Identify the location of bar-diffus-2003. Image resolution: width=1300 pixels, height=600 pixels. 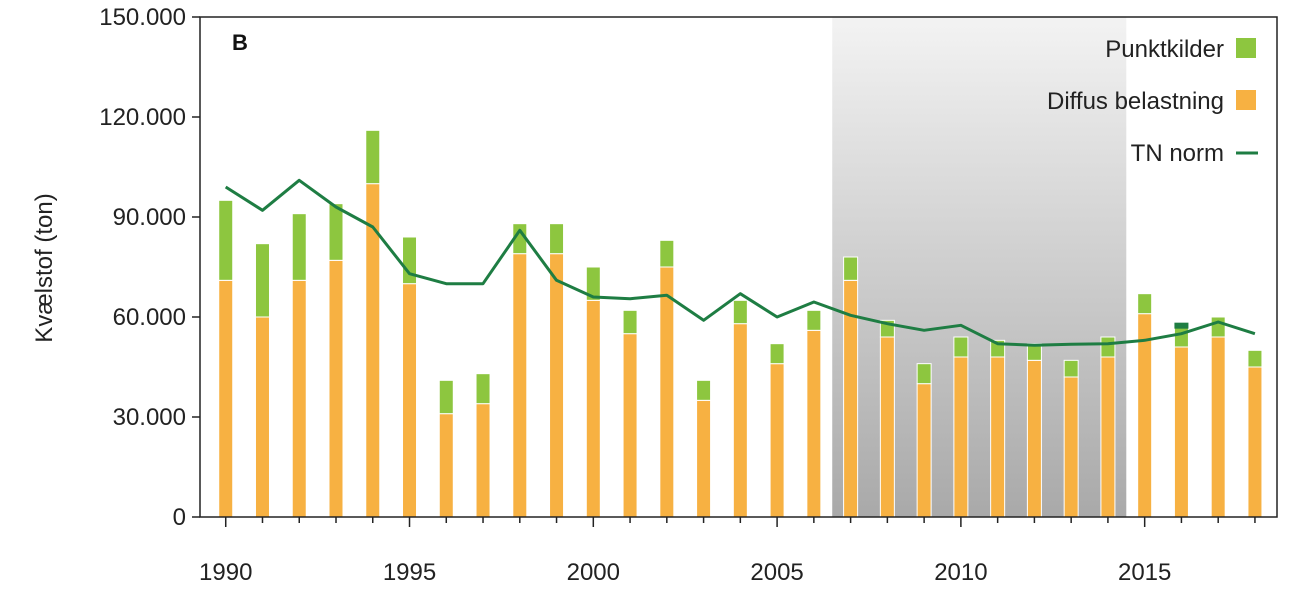
(704, 458).